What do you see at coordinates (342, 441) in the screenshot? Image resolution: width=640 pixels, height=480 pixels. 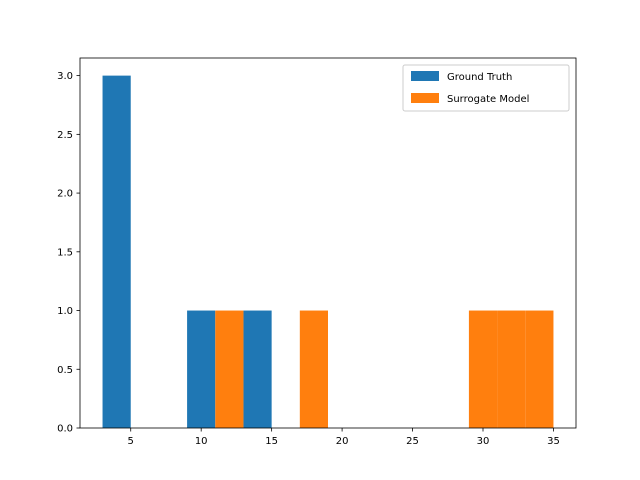 I see `x-tick-label: 20` at bounding box center [342, 441].